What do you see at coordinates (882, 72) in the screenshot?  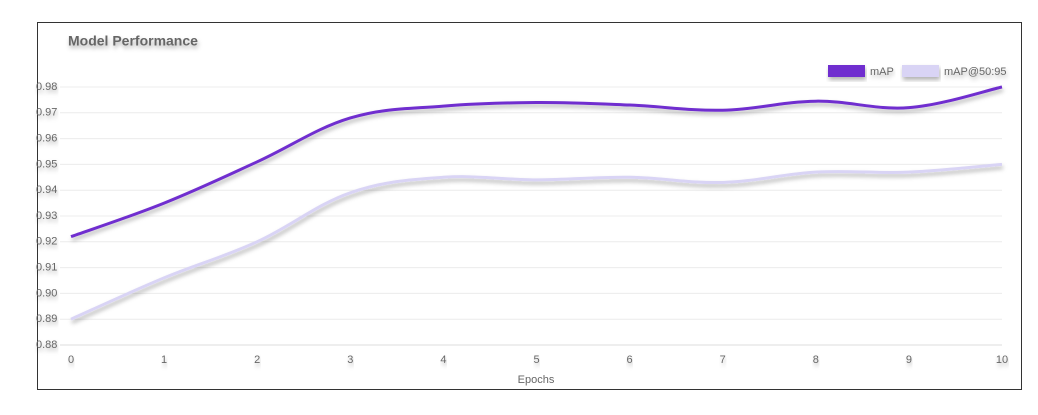 I see `legend-label: mAP` at bounding box center [882, 72].